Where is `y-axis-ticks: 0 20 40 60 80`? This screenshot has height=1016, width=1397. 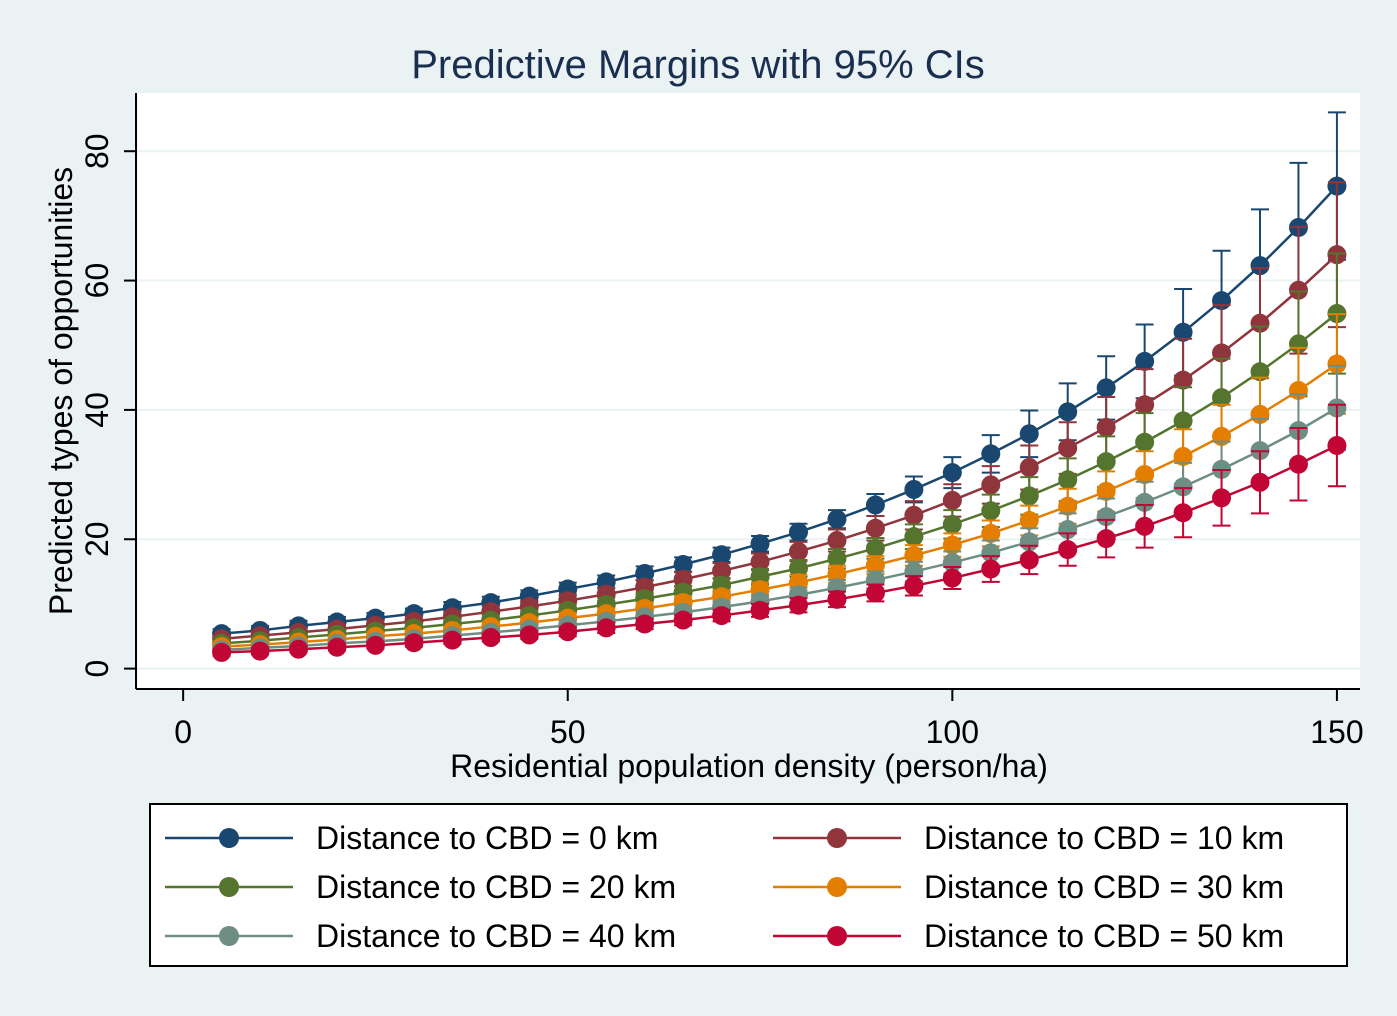
y-axis-ticks: 0 20 40 60 80 is located at coordinates (107, 405).